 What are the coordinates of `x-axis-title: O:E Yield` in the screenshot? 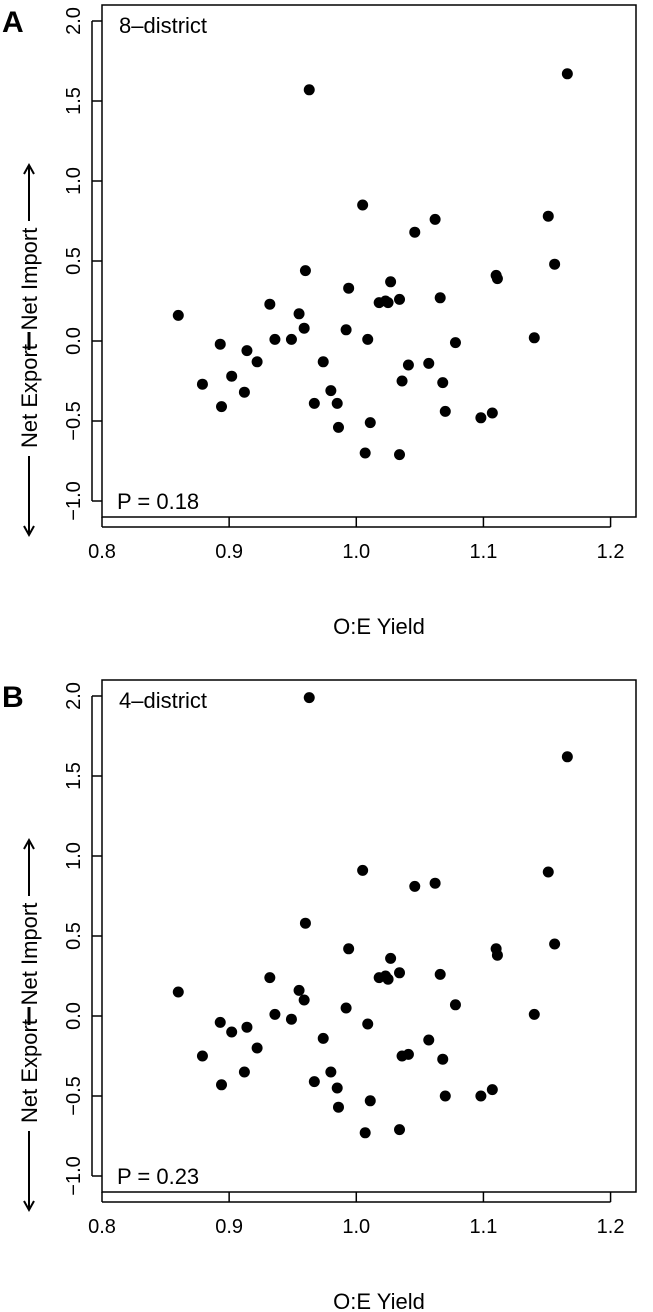 It's located at (379, 1300).